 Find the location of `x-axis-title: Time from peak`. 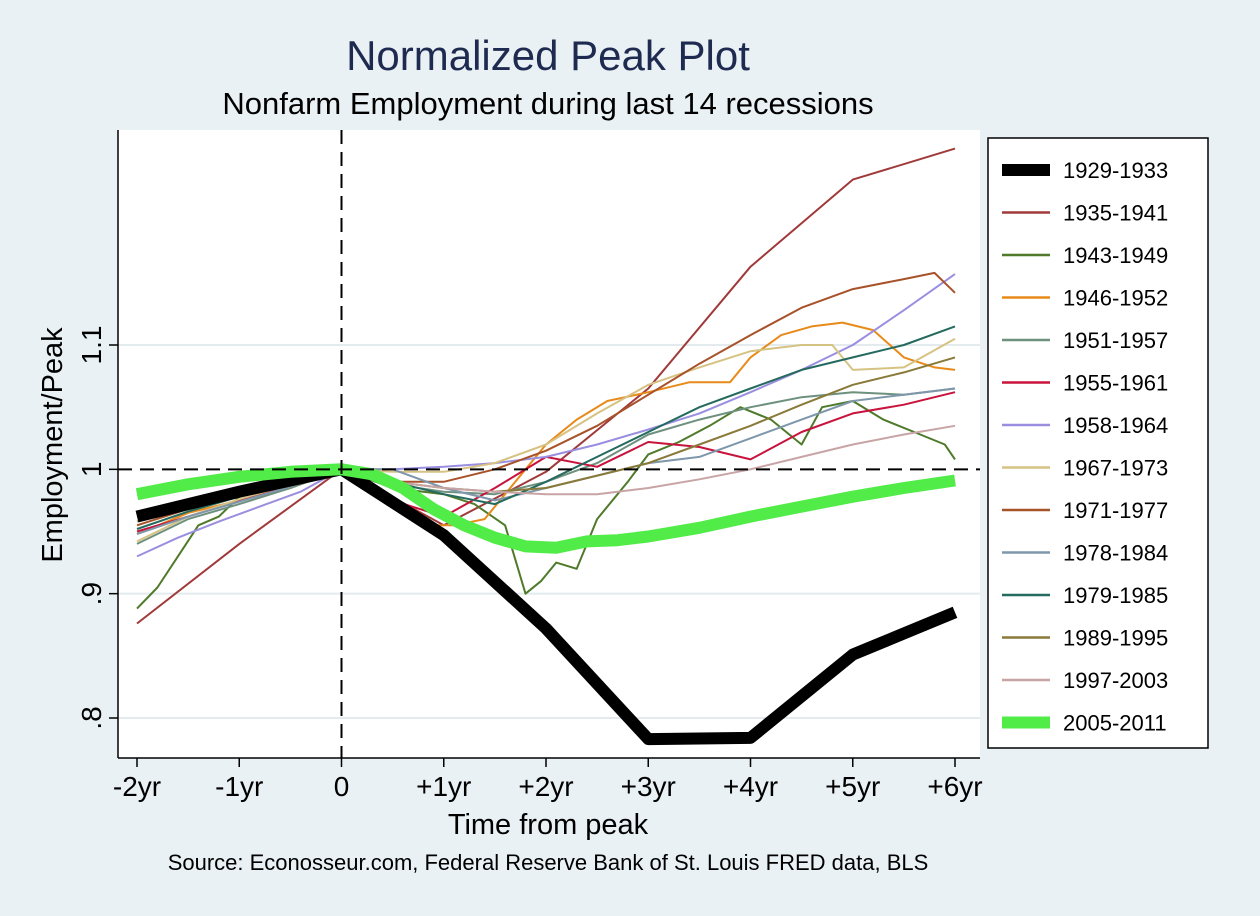

x-axis-title: Time from peak is located at coordinates (548, 825).